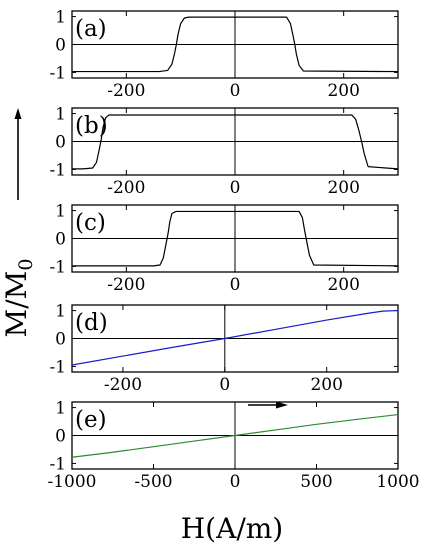 The image size is (426, 550). What do you see at coordinates (71, 482) in the screenshot?
I see `x-tick-label: -1000` at bounding box center [71, 482].